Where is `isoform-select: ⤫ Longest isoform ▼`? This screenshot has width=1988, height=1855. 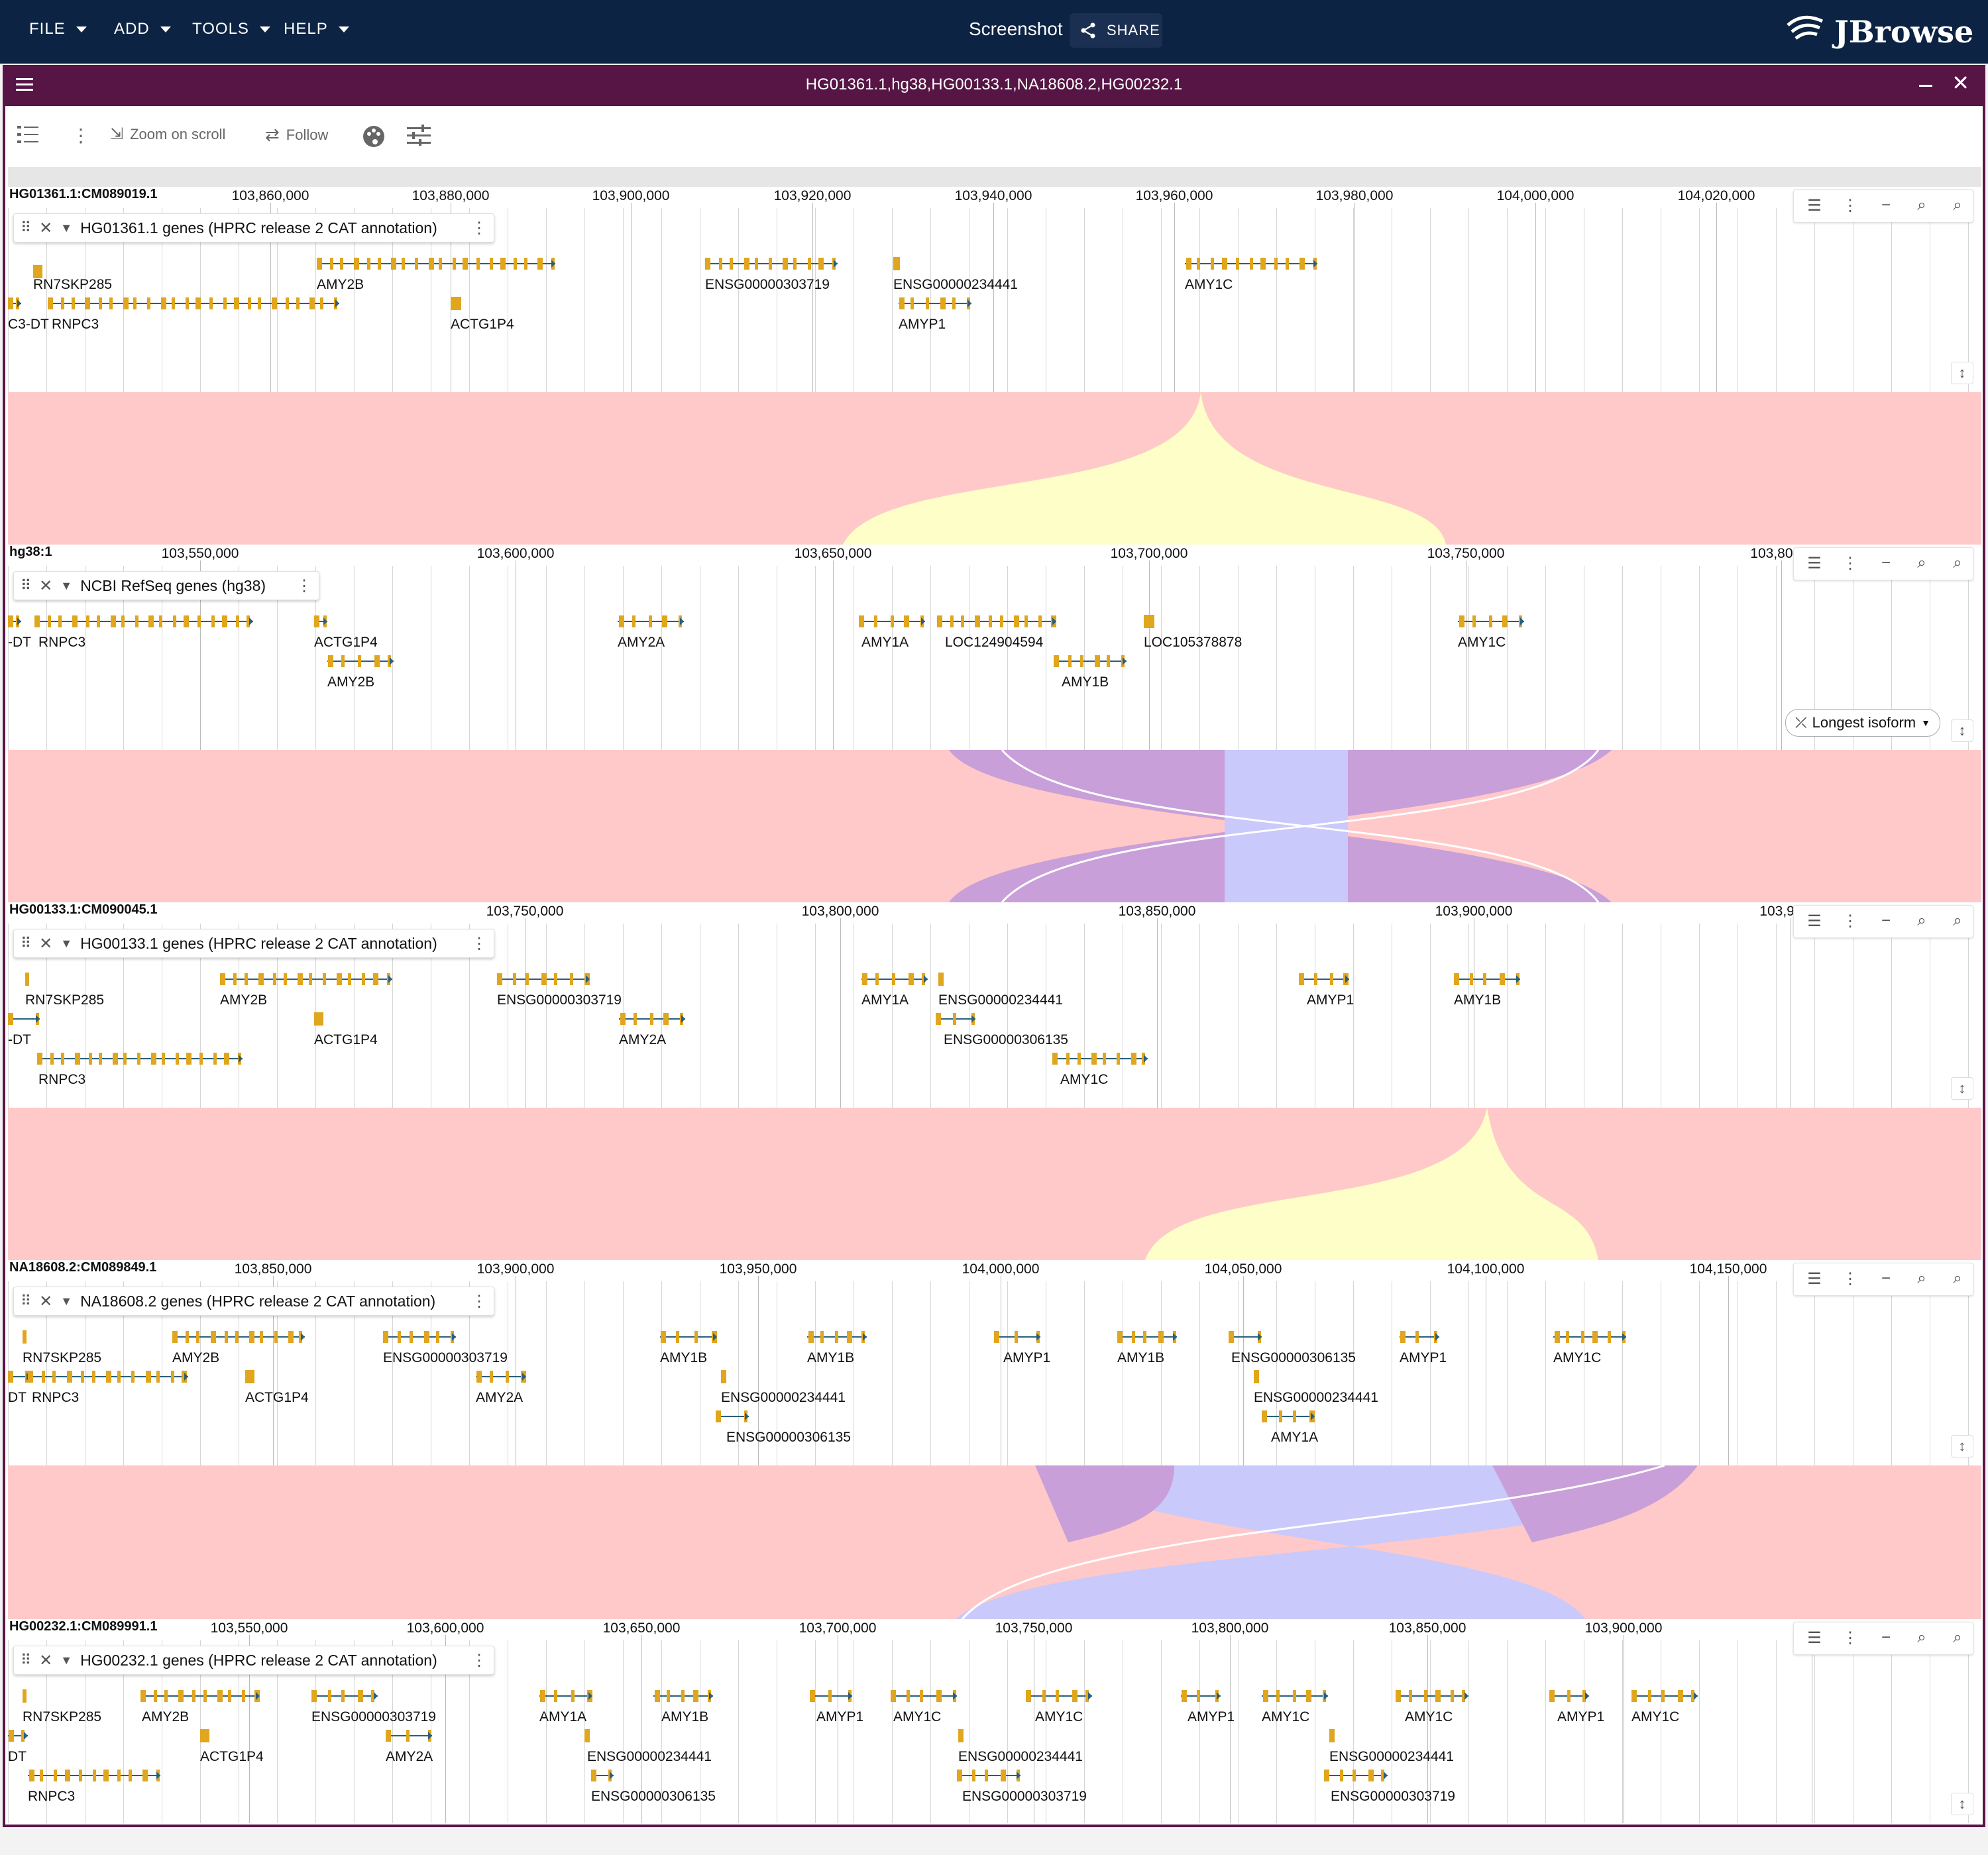
isoform-select: ⤫ Longest isoform ▼ is located at coordinates (1862, 723).